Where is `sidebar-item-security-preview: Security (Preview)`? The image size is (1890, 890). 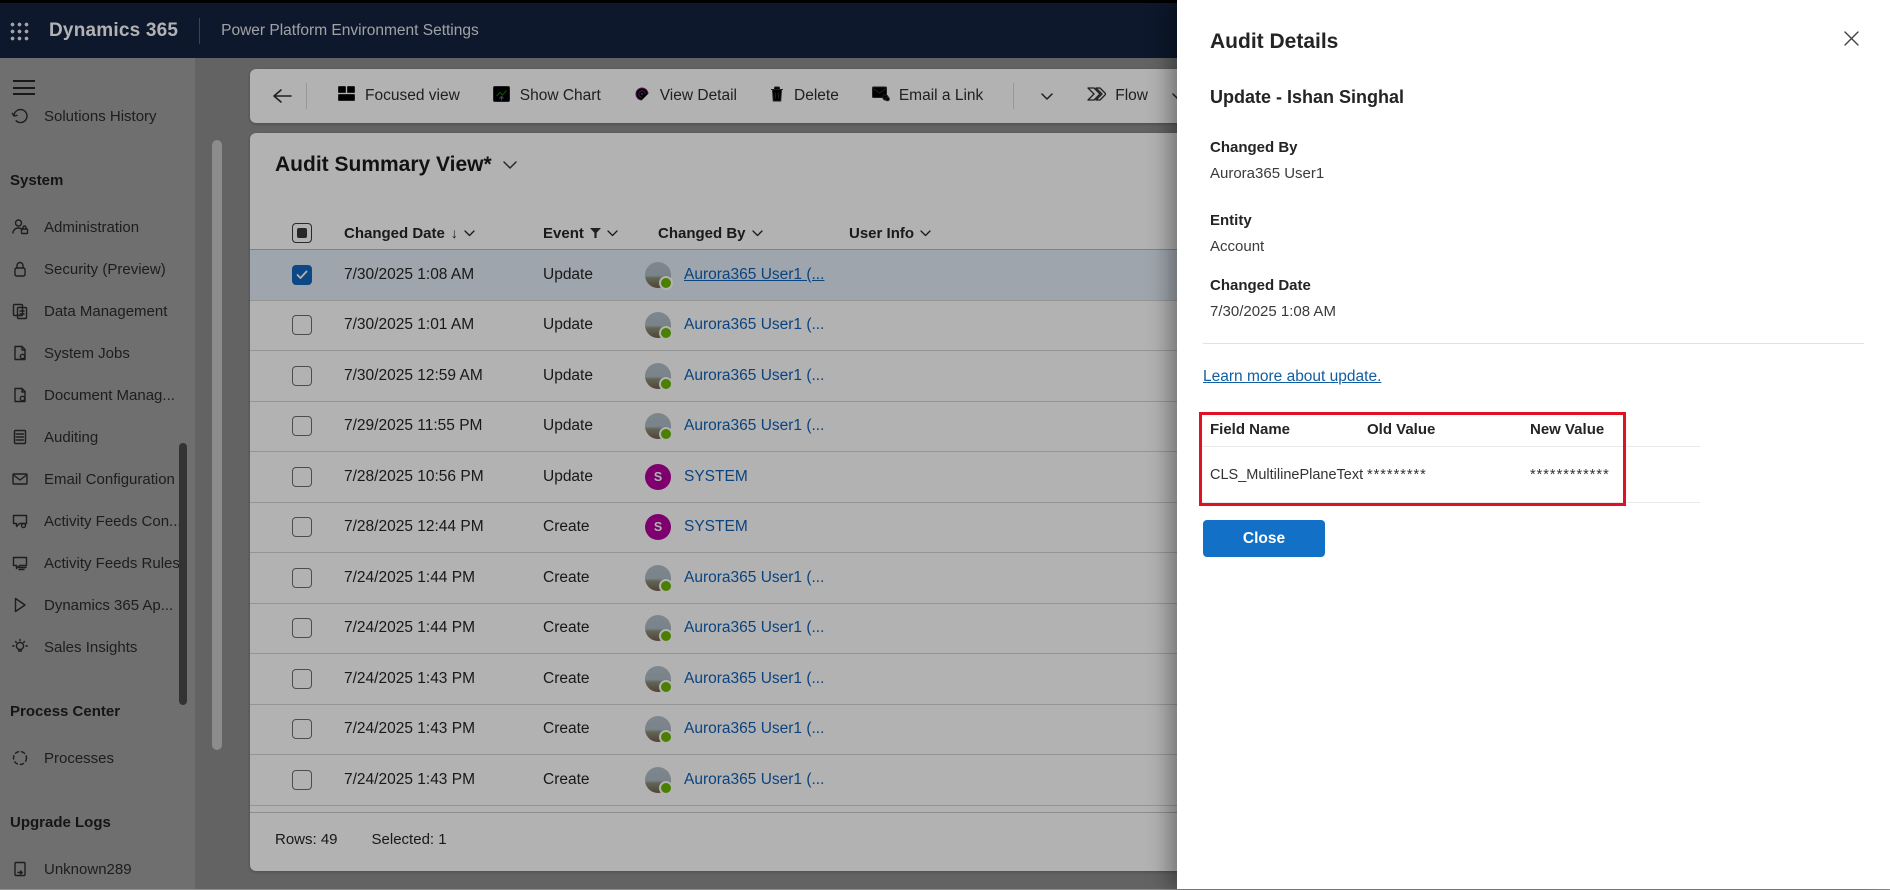
sidebar-item-security-preview: Security (Preview) is located at coordinates (97, 269).